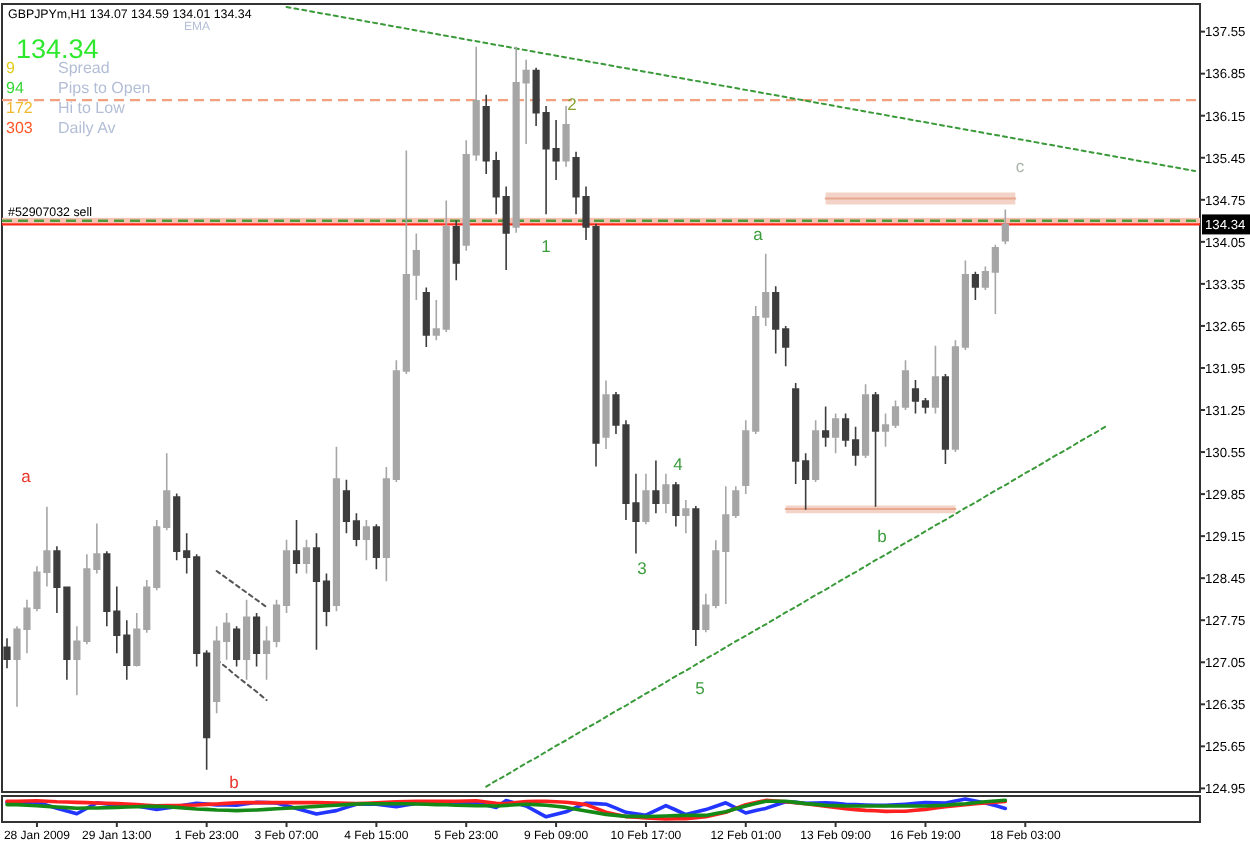 This screenshot has height=848, width=1250. Describe the element at coordinates (20, 128) in the screenshot. I see `annotation: 303` at that location.